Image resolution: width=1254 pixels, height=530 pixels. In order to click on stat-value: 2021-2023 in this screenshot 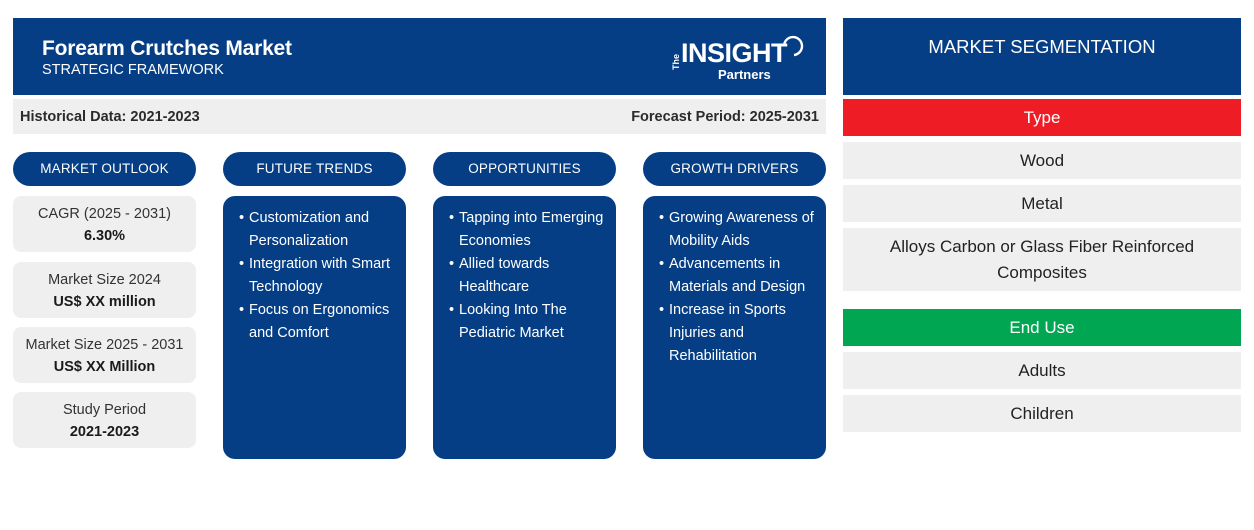, I will do `click(104, 432)`.